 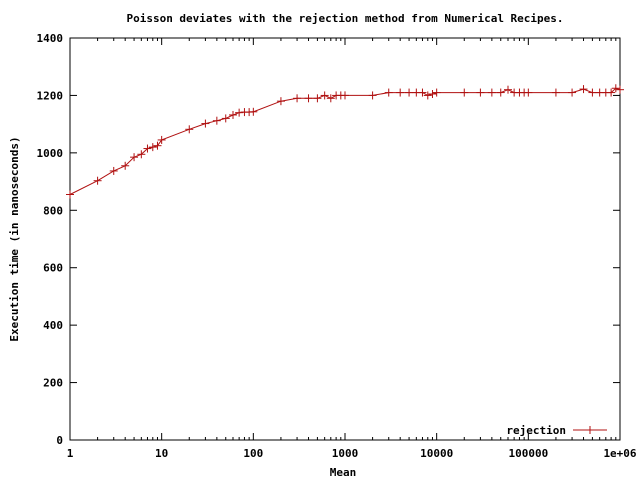 I want to click on y-tick-label: 1400, so click(x=50, y=38).